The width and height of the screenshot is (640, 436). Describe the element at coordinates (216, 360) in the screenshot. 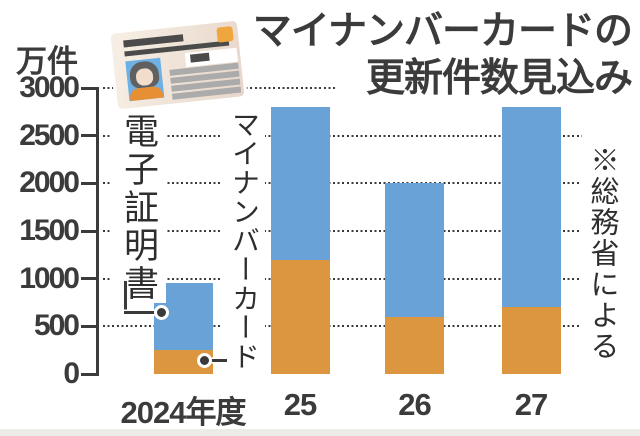

I see `card-leader-horizontal-line` at that location.